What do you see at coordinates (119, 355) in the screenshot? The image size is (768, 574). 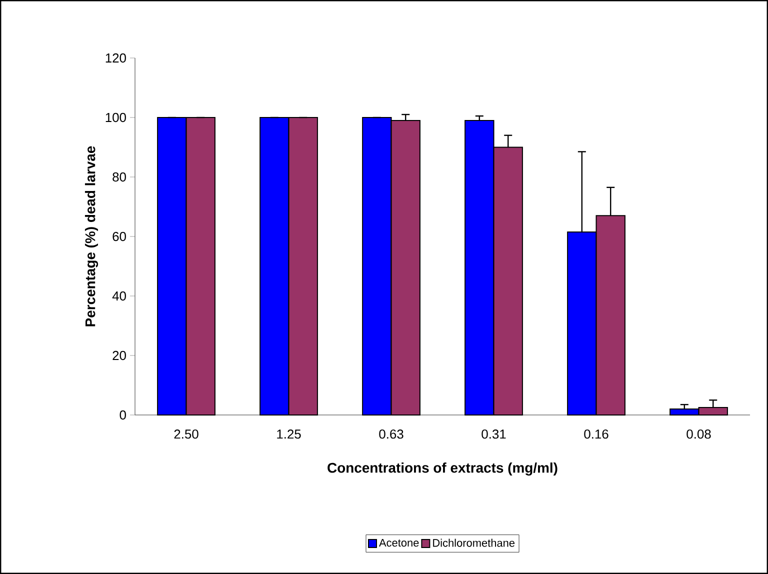 I see `y-tick-label: 20` at bounding box center [119, 355].